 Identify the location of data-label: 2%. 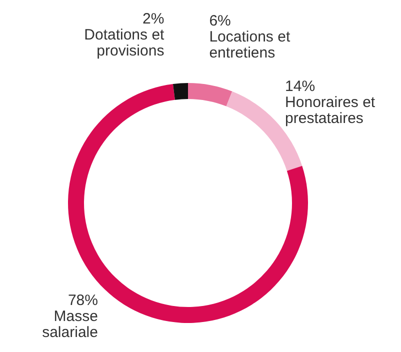
(153, 19).